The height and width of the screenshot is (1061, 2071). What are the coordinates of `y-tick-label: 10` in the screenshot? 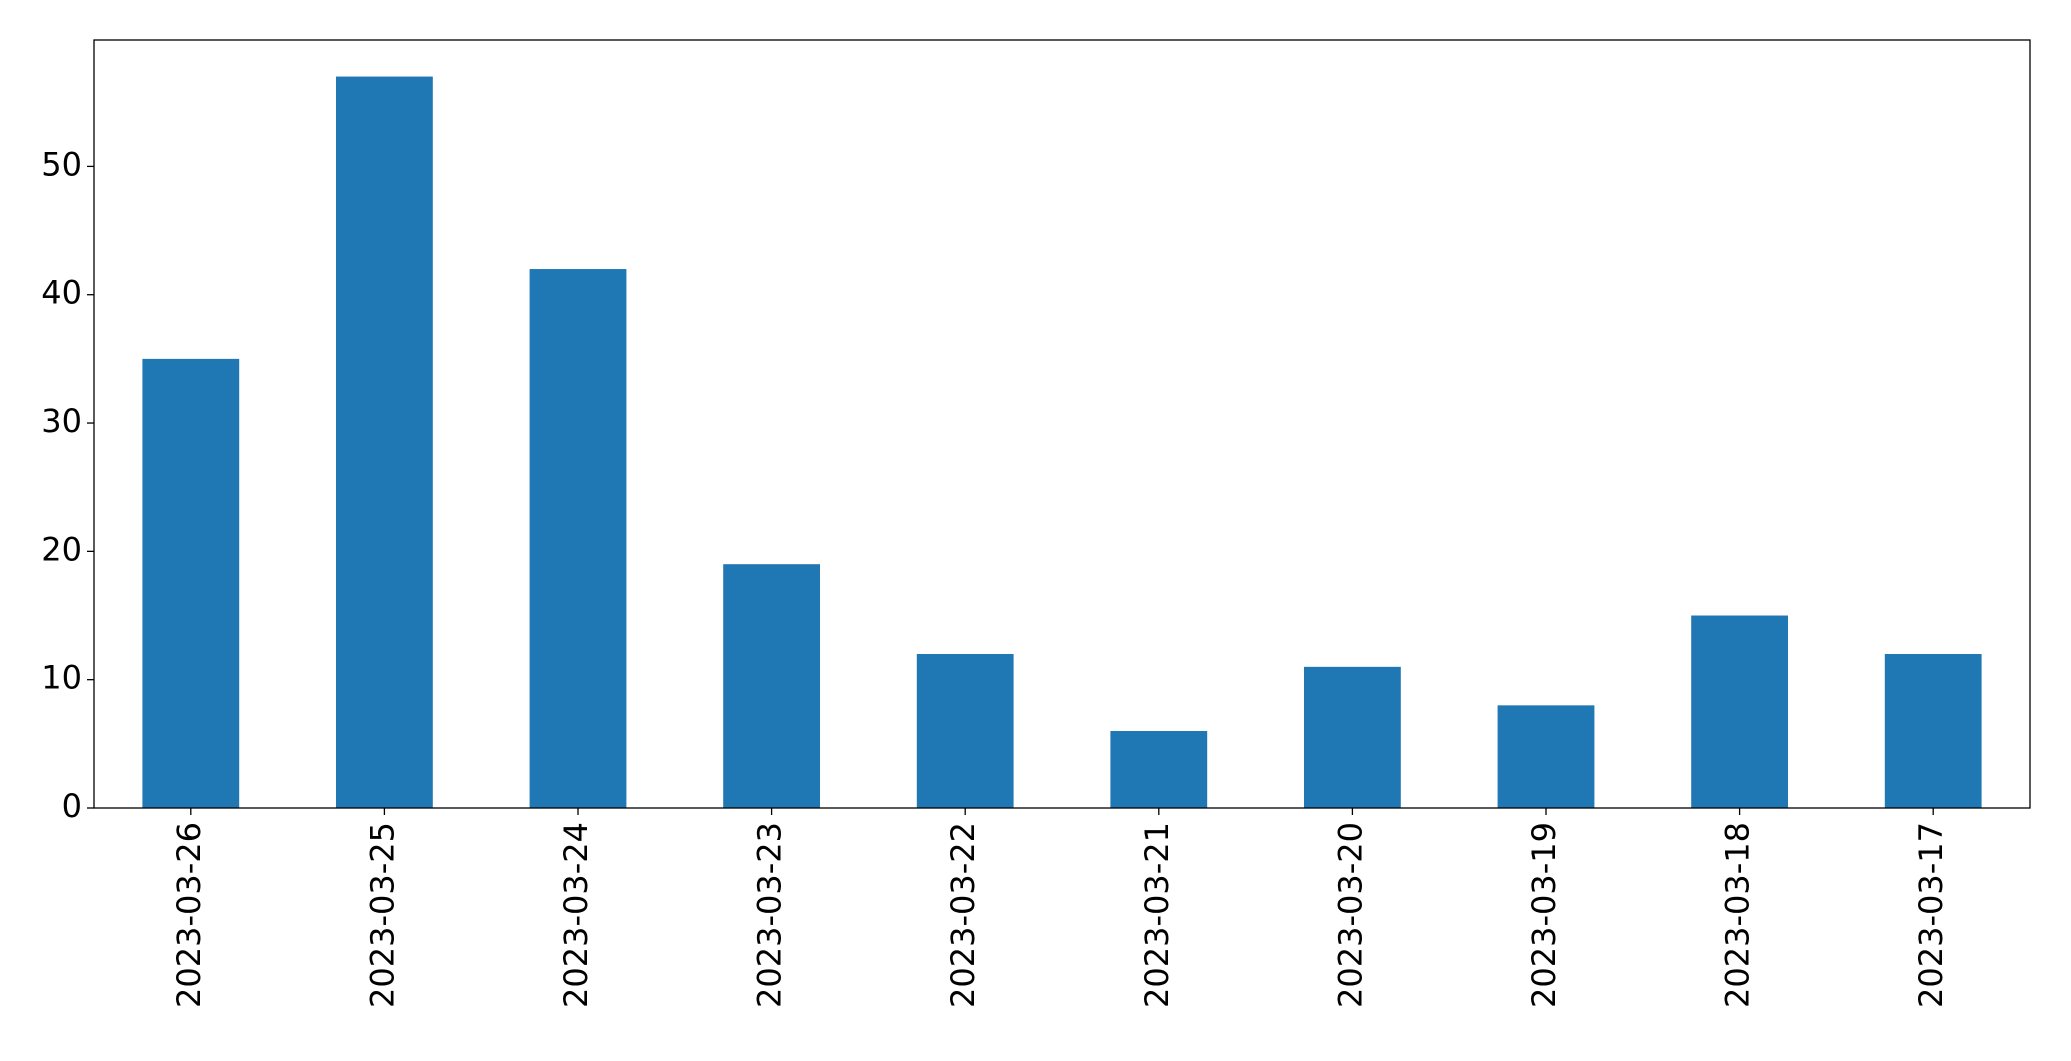 It's located at (61, 678).